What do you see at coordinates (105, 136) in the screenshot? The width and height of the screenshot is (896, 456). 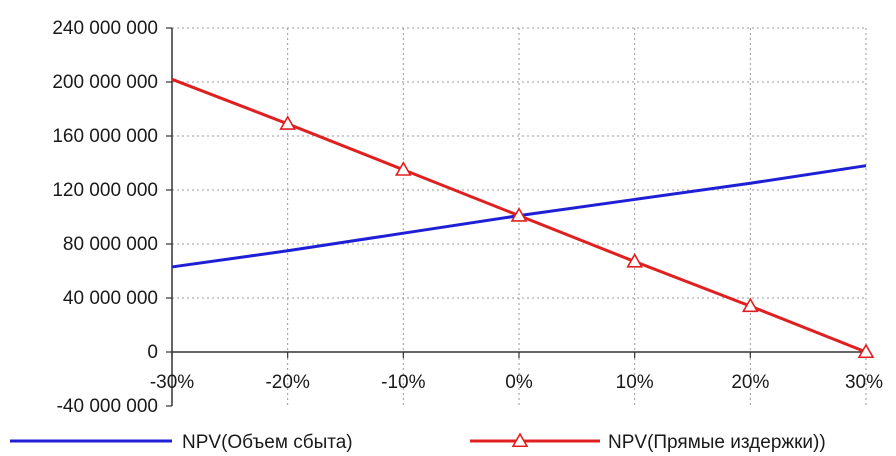 I see `y-tick-label: 160 000 000` at bounding box center [105, 136].